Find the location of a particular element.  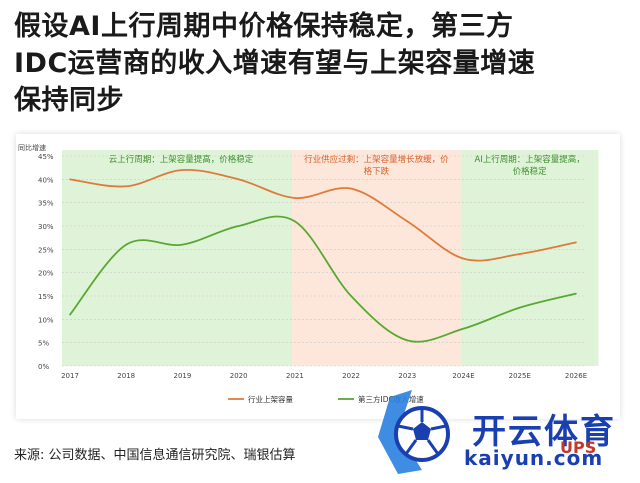

y-tick-label: 15% is located at coordinates (46, 297).